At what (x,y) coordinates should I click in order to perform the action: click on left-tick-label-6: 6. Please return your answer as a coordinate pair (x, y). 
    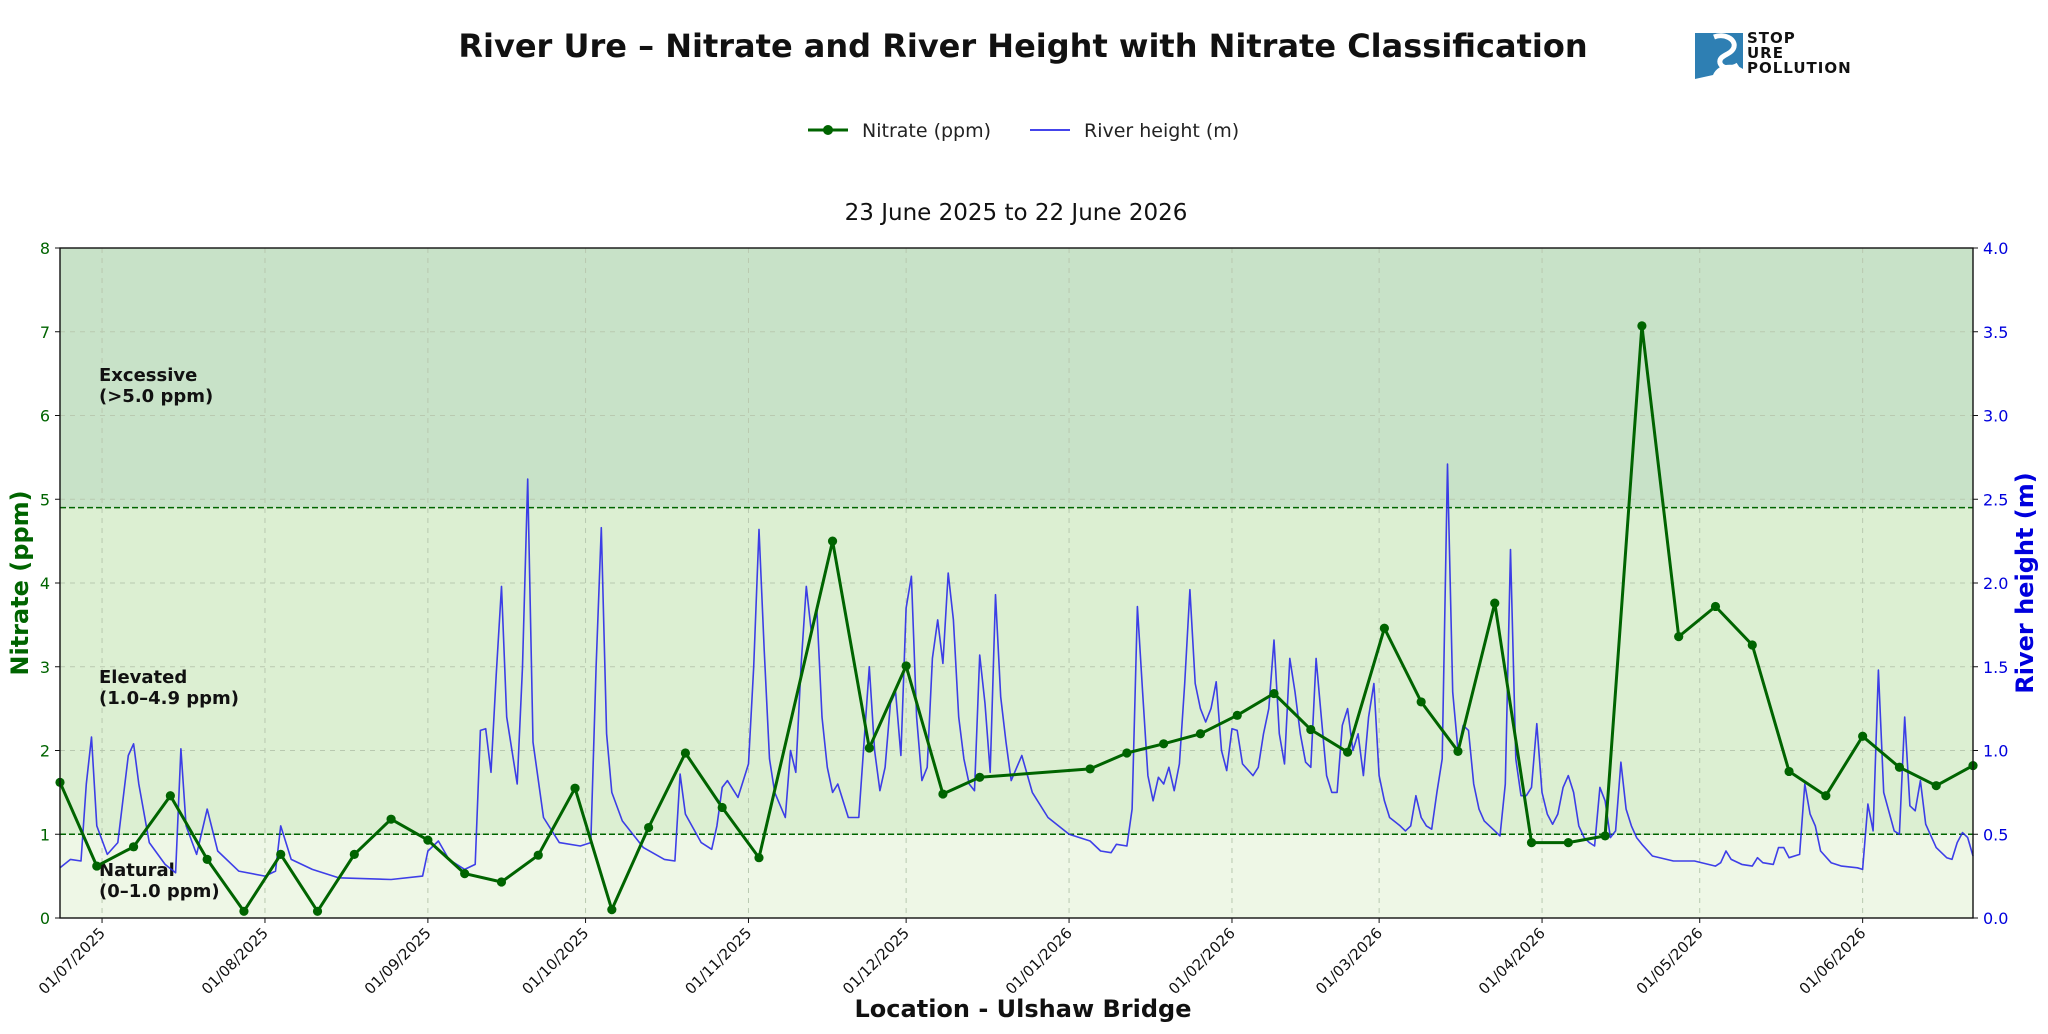
    Looking at the image, I should click on (45, 416).